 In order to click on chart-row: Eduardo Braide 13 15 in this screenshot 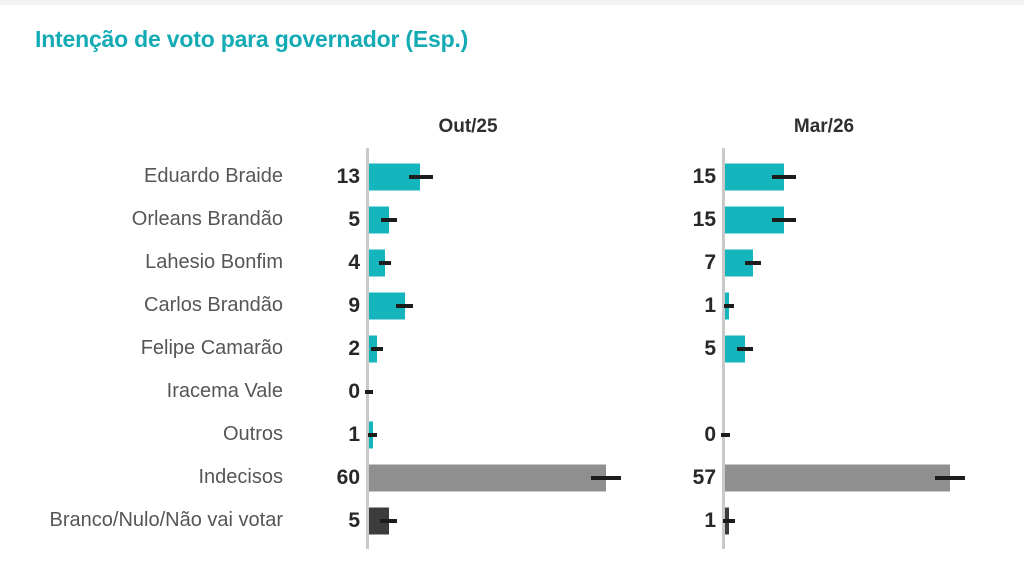, I will do `click(512, 176)`.